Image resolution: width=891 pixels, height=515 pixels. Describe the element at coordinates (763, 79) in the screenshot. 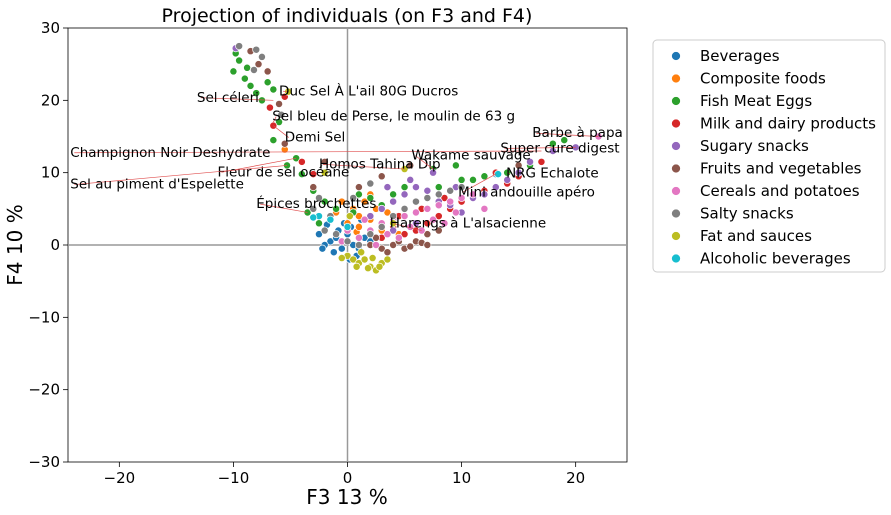

I see `legend-entry: Composite foods` at that location.